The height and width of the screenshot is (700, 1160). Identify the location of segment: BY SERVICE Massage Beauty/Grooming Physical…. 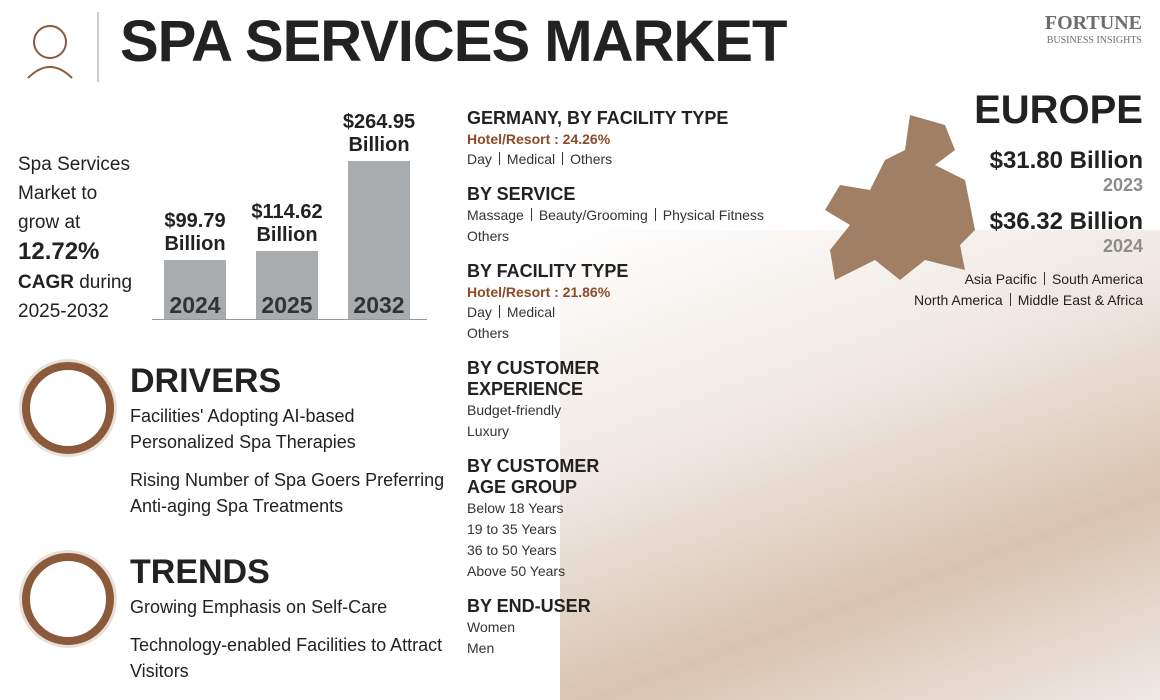
(632, 215).